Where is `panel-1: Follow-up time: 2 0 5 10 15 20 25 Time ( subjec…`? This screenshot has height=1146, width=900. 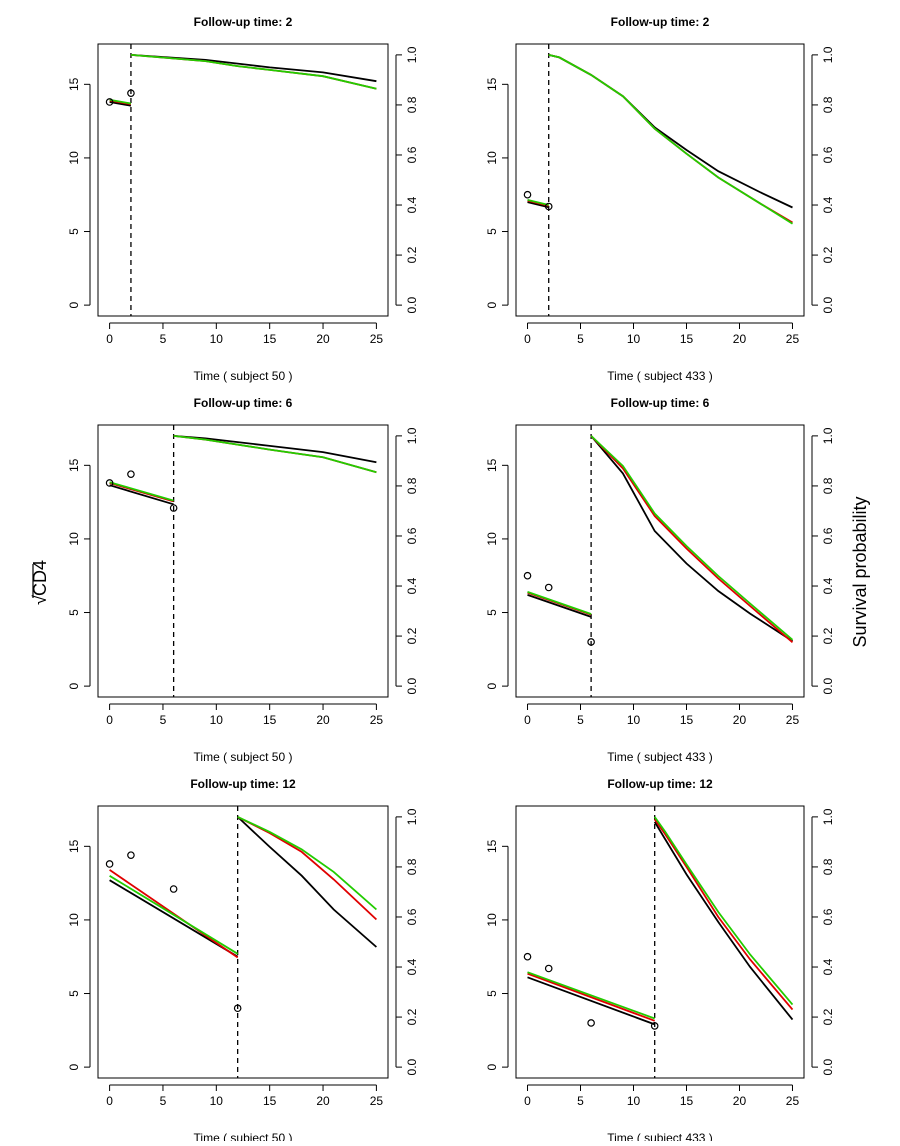 panel-1: Follow-up time: 2 0 5 10 15 20 25 Time ( subjec… is located at coordinates (243, 199).